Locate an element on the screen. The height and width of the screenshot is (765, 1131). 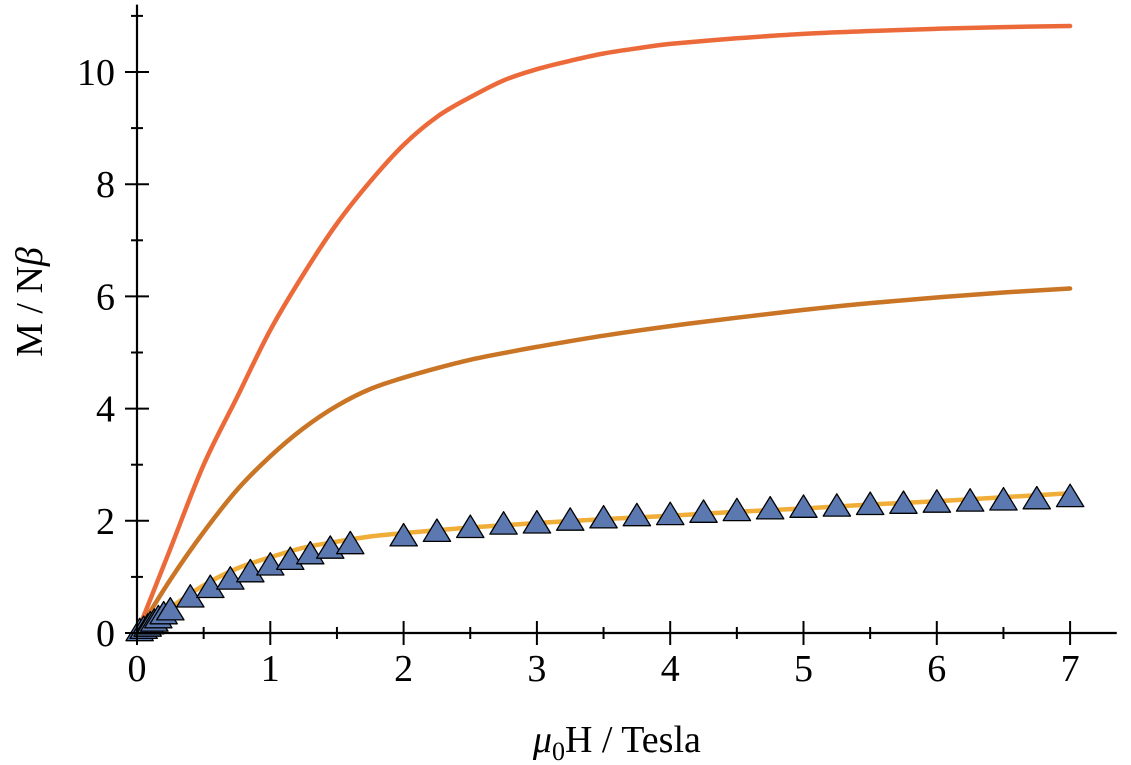
x-tick-label: 4 is located at coordinates (670, 669).